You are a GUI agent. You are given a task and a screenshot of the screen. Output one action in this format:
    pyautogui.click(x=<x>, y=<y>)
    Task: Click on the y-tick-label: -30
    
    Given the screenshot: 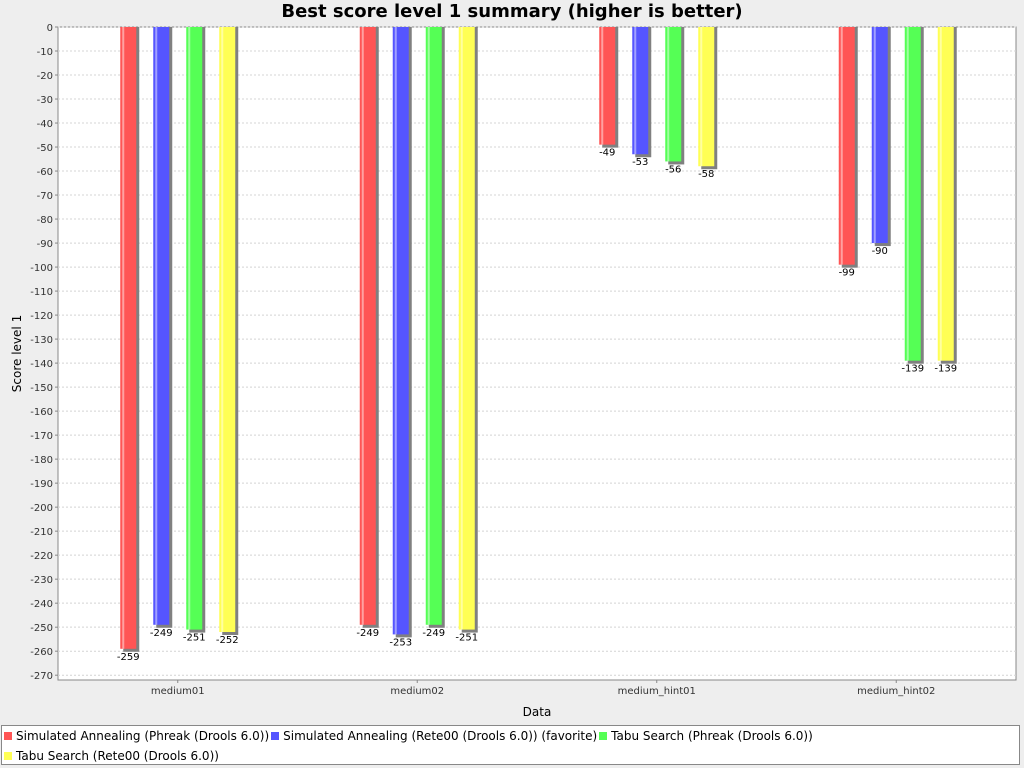 What is the action you would take?
    pyautogui.click(x=45, y=100)
    